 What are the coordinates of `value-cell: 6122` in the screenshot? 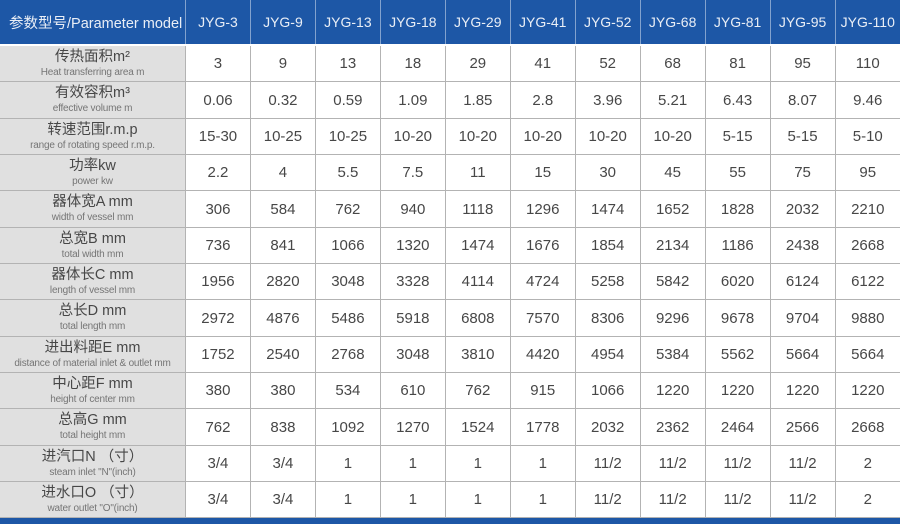 It's located at (867, 282).